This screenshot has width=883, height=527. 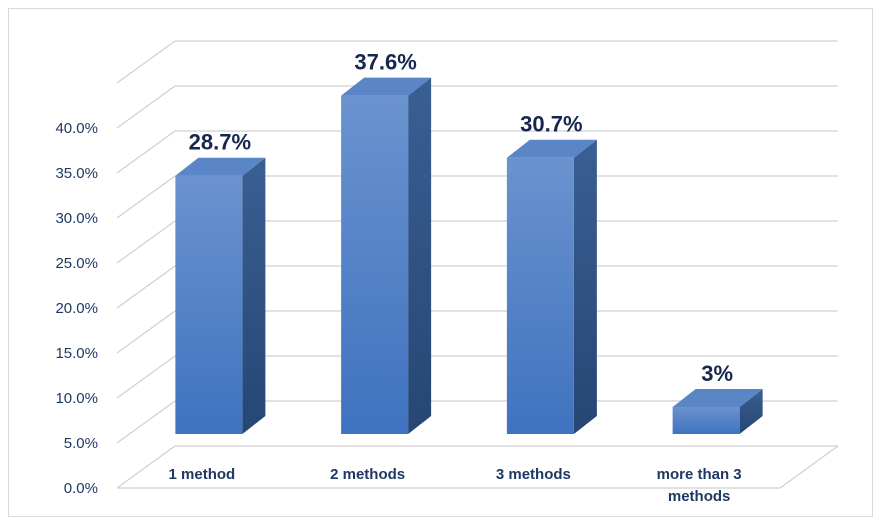 I want to click on floor-edge, so click(x=809, y=467).